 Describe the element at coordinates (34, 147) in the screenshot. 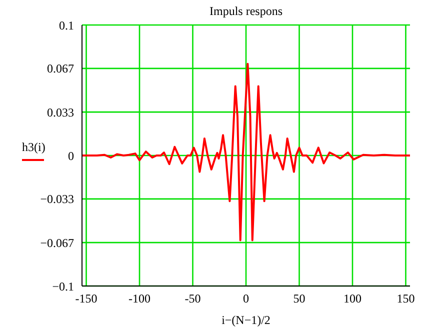

I see `y-axis-title: h3(i)` at that location.